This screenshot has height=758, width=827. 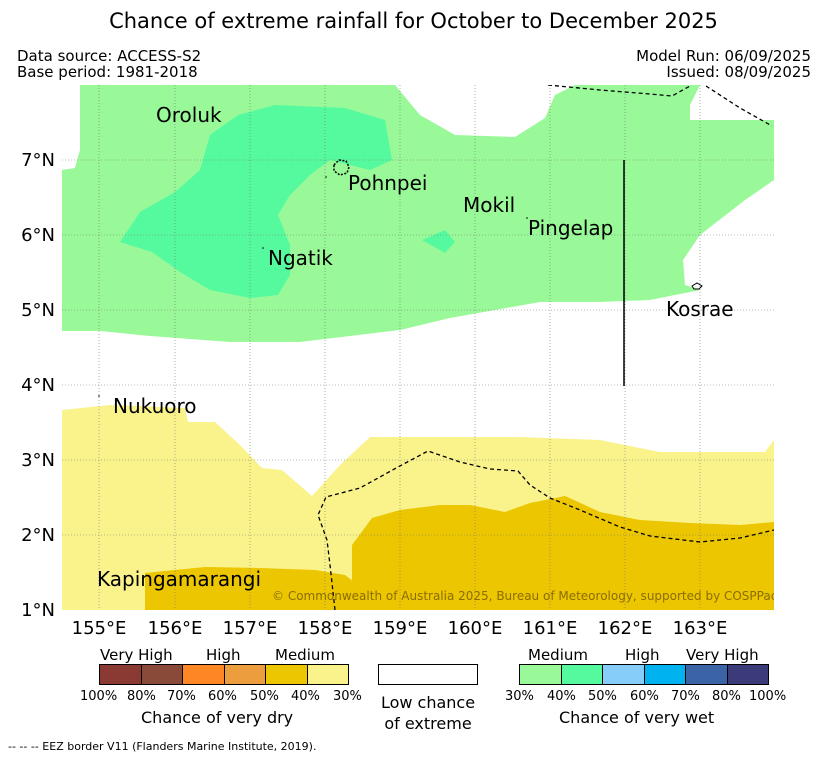 I want to click on lon-label: 162°E, so click(x=625, y=628).